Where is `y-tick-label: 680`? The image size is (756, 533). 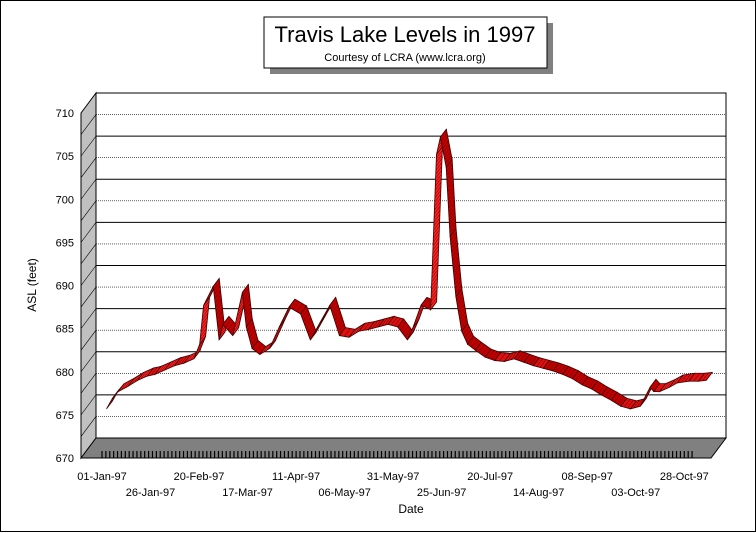 y-tick-label: 680 is located at coordinates (65, 373).